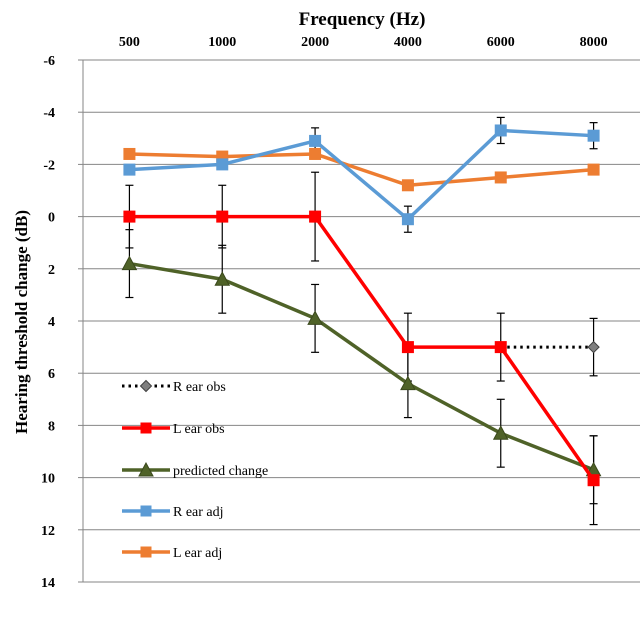 This screenshot has width=643, height=619. I want to click on legend-entry: predicted change, so click(195, 470).